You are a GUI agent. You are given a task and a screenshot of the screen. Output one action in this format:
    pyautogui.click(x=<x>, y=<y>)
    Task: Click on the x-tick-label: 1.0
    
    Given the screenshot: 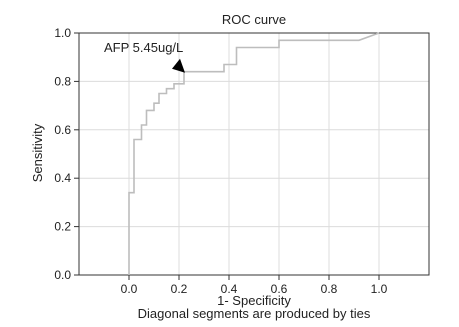 What is the action you would take?
    pyautogui.click(x=379, y=289)
    